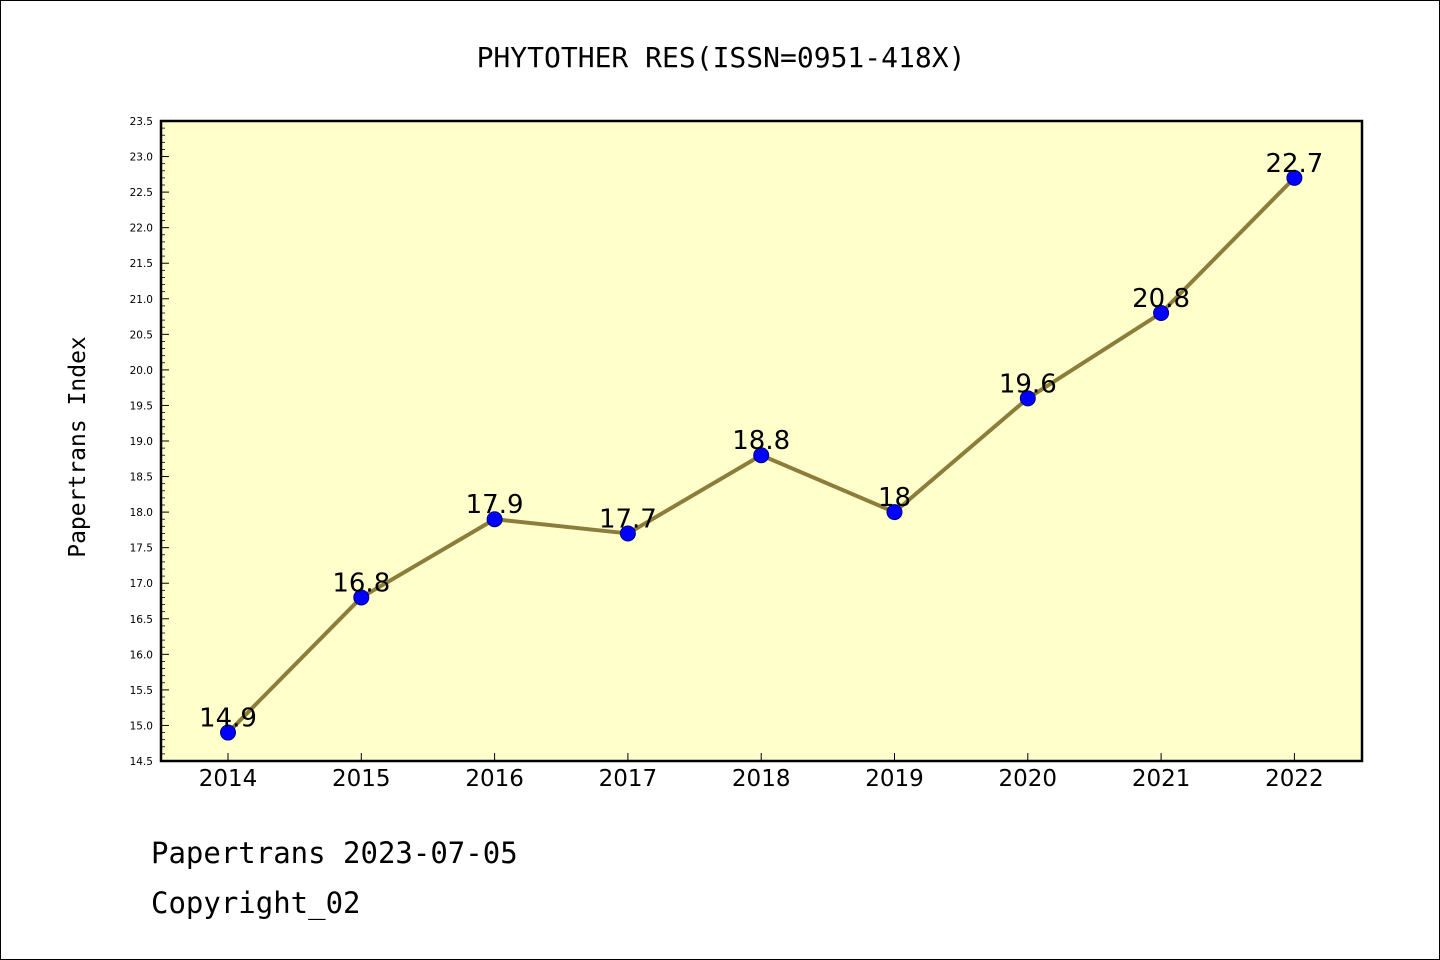 This screenshot has height=960, width=1440. What do you see at coordinates (1161, 779) in the screenshot?
I see `x-tick-label: 2021` at bounding box center [1161, 779].